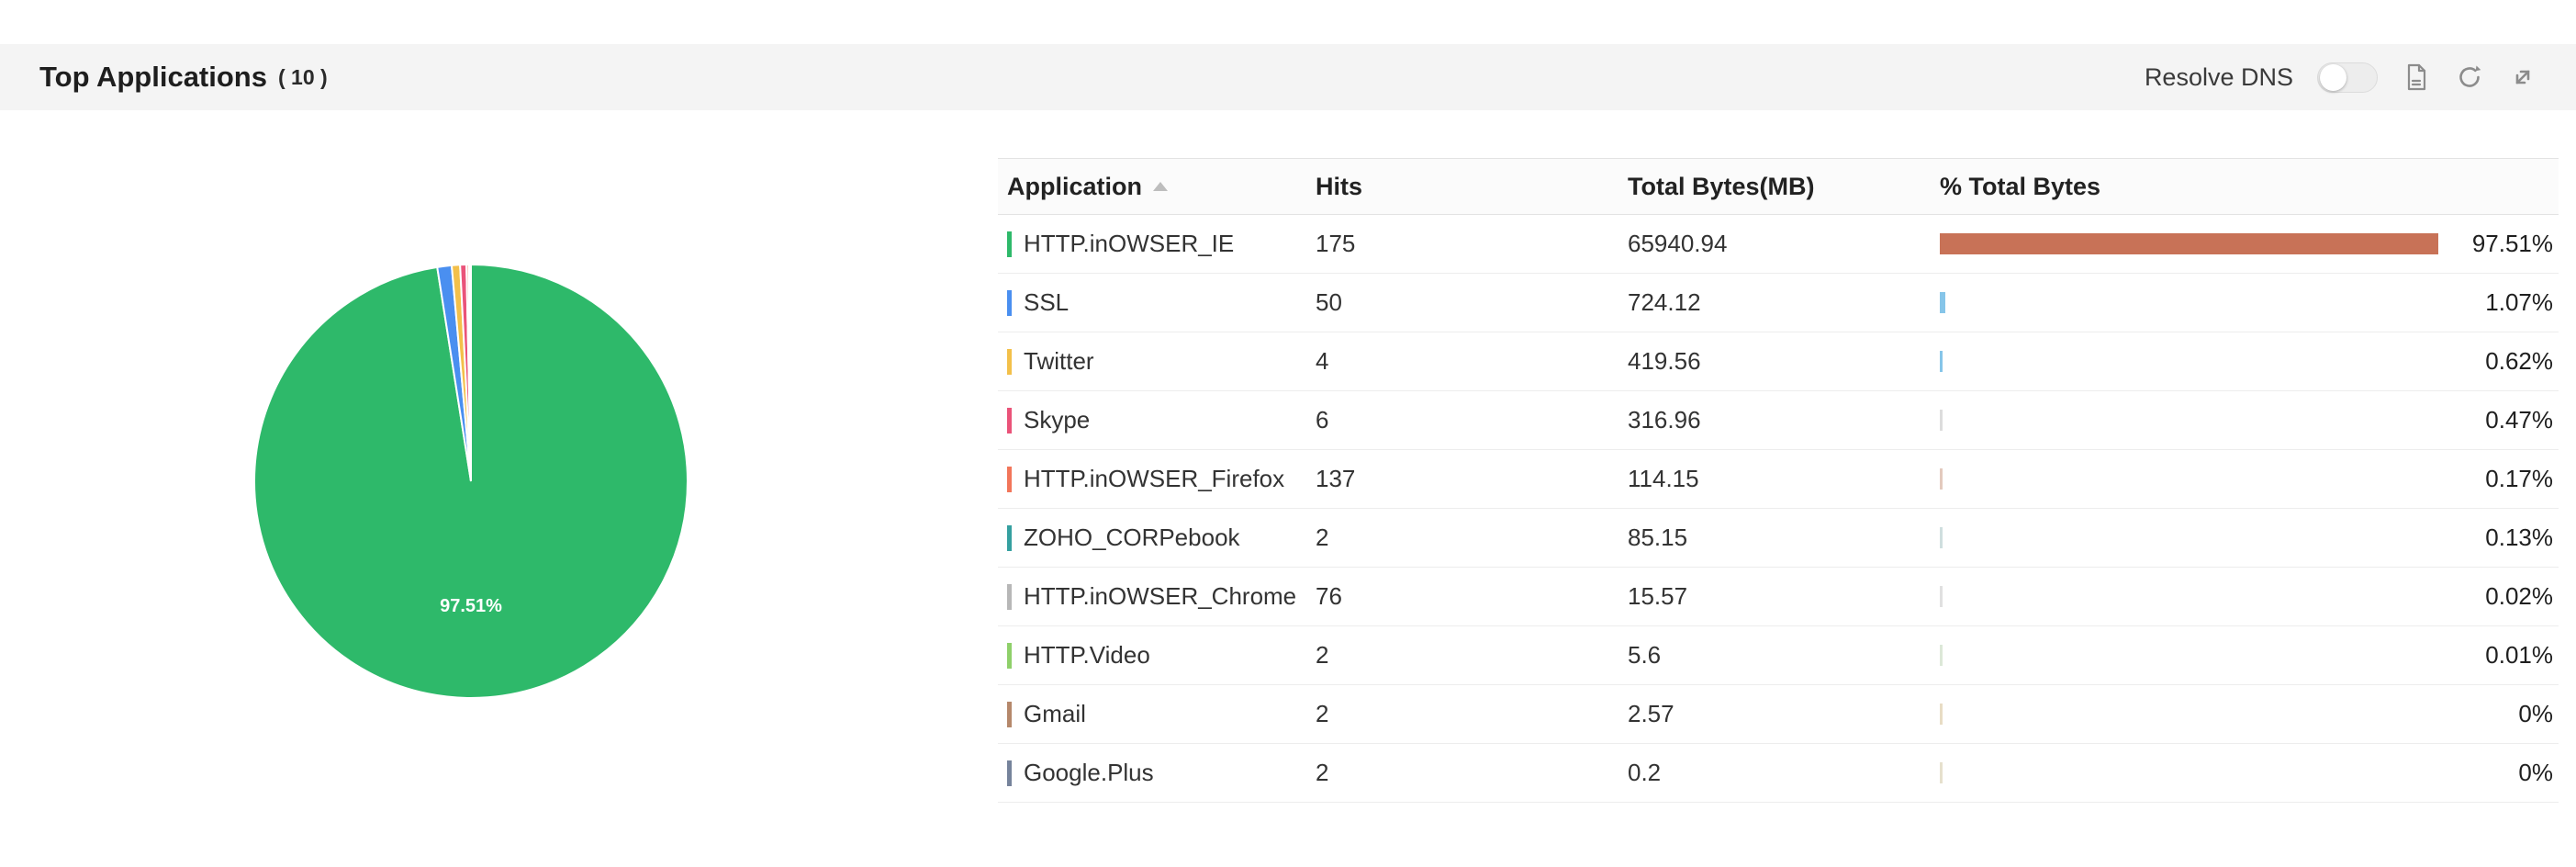 This screenshot has width=2576, height=867. What do you see at coordinates (2519, 655) in the screenshot?
I see `pct-total-bytes-value: 0.01%` at bounding box center [2519, 655].